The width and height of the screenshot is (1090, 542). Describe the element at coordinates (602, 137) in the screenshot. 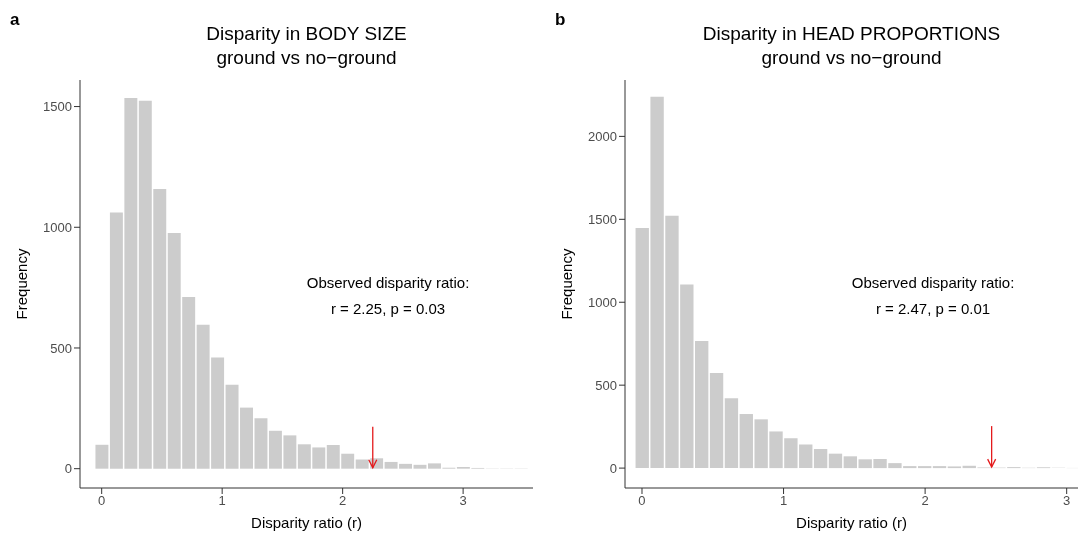

I see `y-tick-label: 2000` at that location.